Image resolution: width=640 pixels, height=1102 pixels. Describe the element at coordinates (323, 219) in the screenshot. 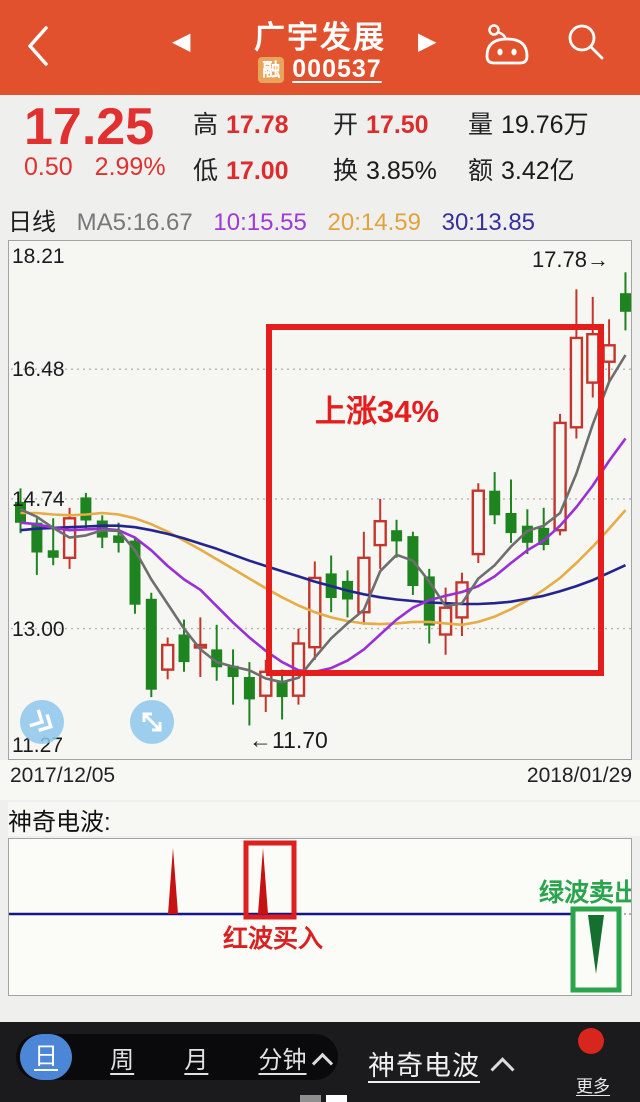

I see `ma-legend-row: 日线 MA5:16.67 10:15.55 20:14.59 30:13.85` at that location.